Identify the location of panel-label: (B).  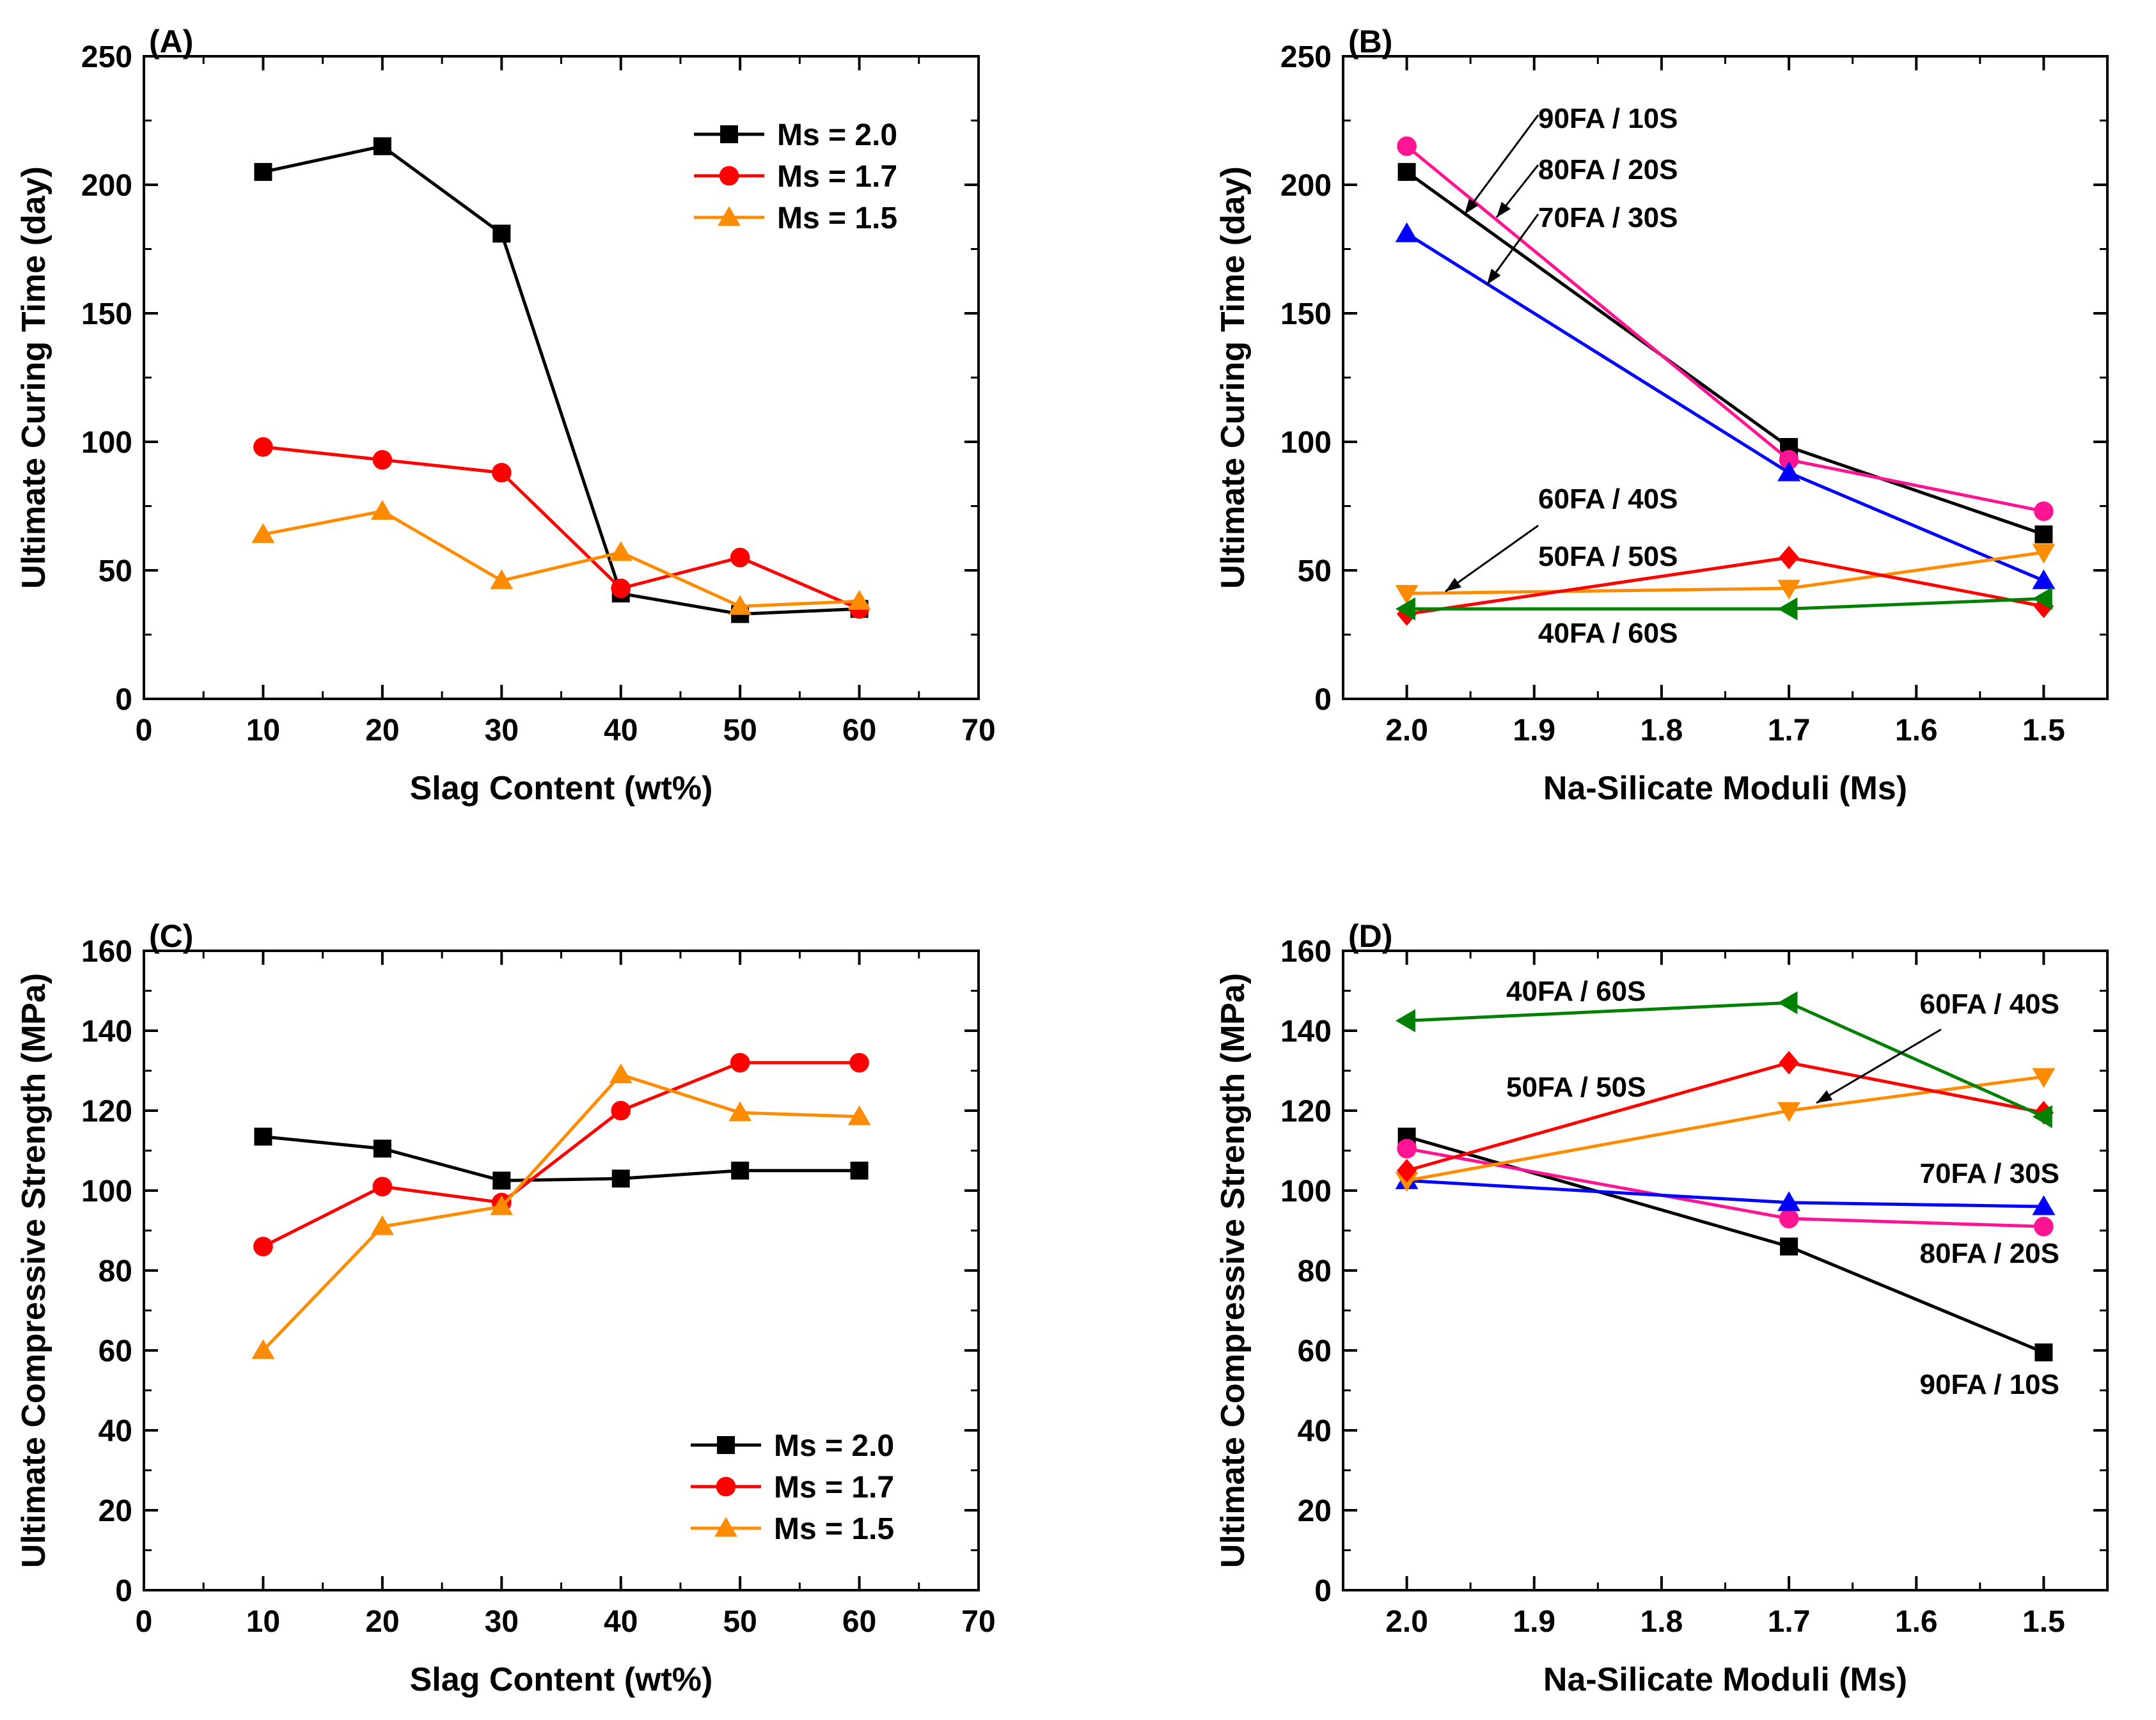
(1370, 41).